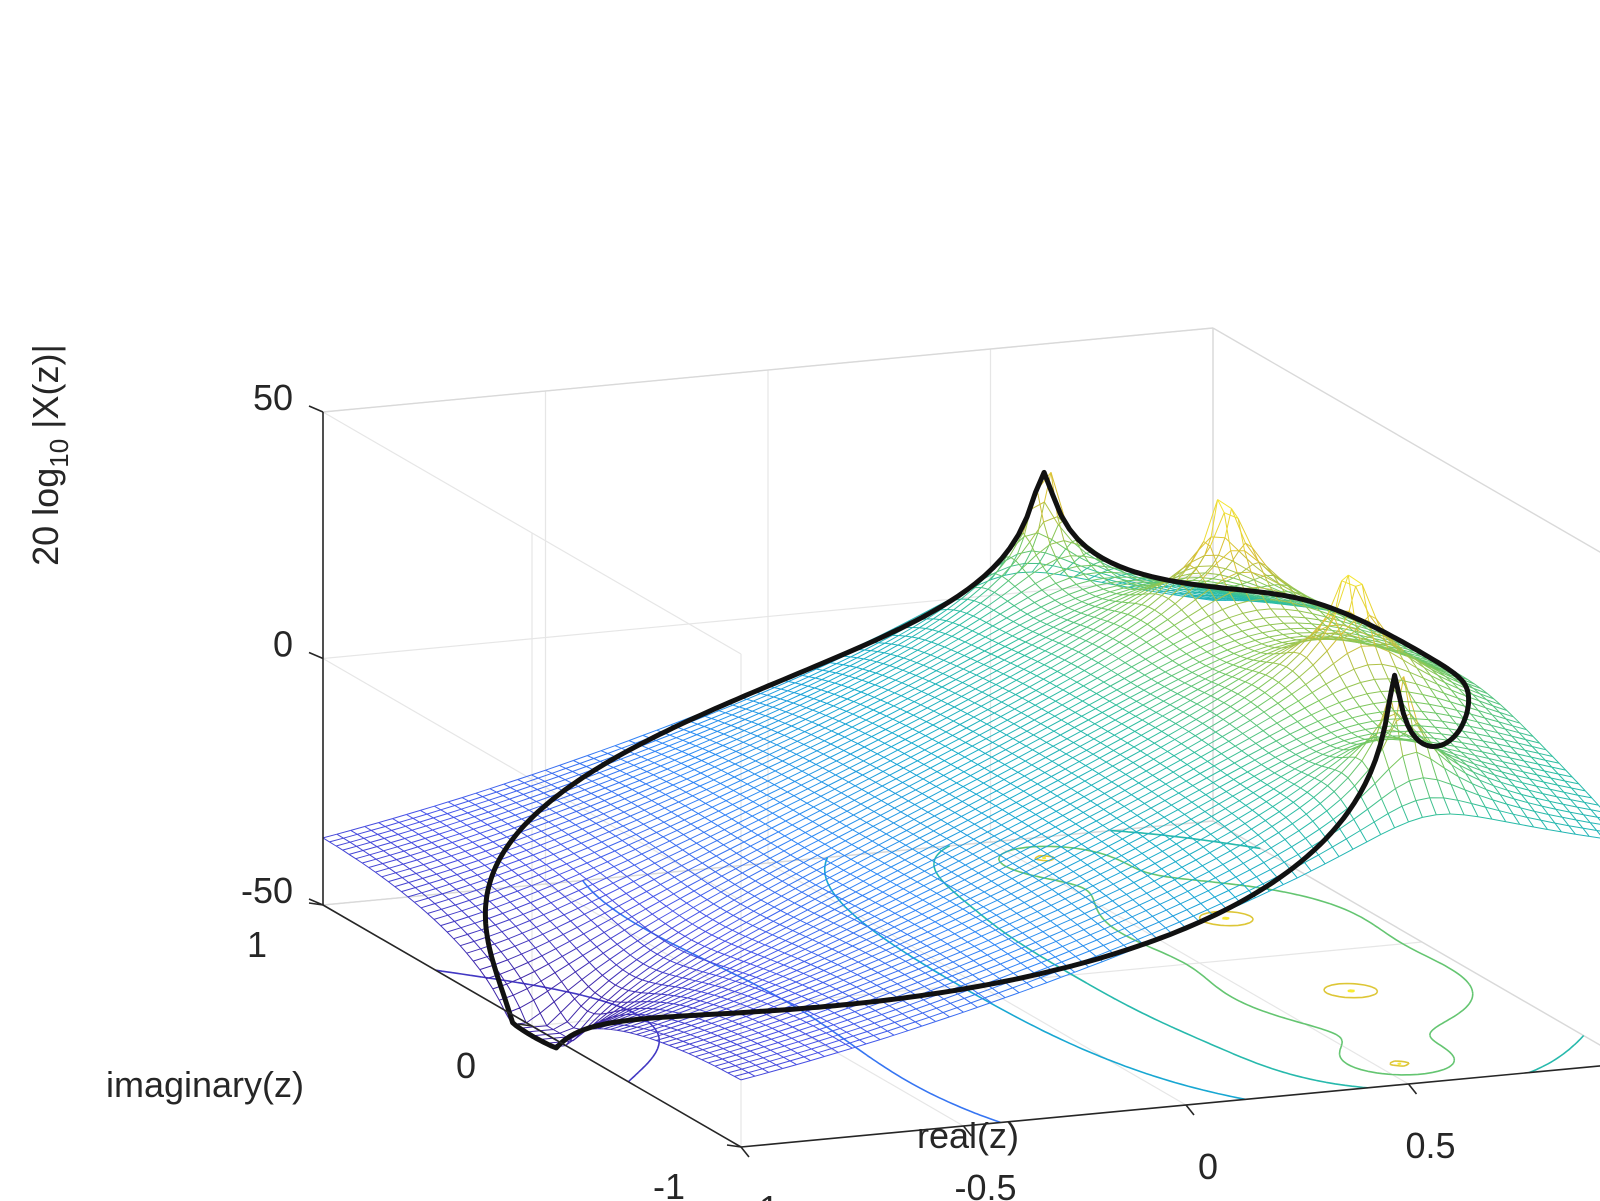 The height and width of the screenshot is (1201, 1600). I want to click on y-tick-label: 0, so click(466, 1065).